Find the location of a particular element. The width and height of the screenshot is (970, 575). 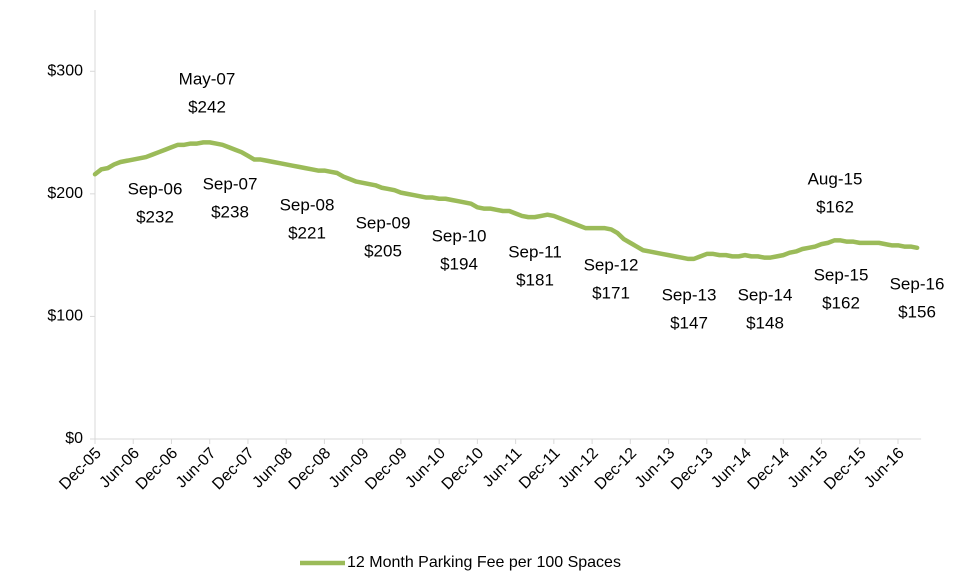

x-tick-label: Dec-15 is located at coordinates (845, 469).